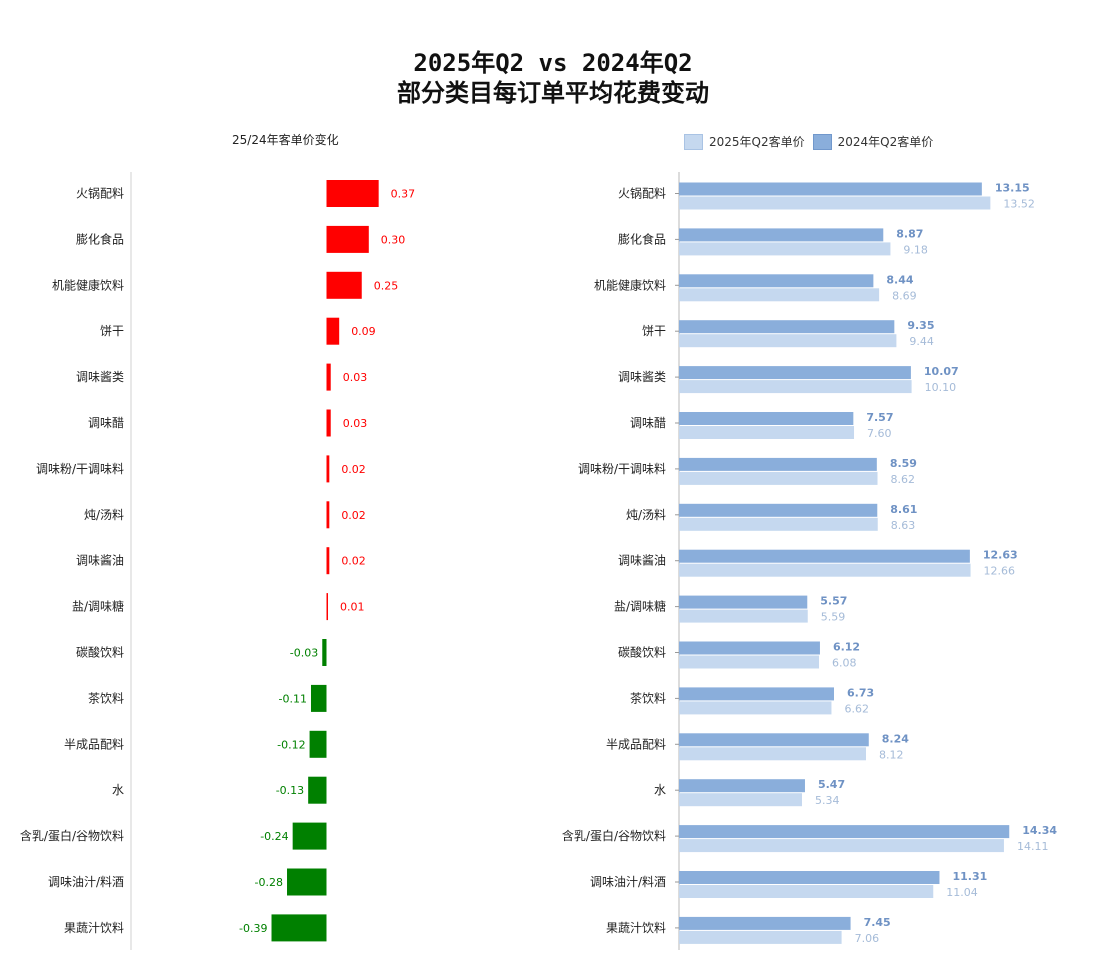 The image size is (1106, 979). Describe the element at coordinates (648, 422) in the screenshot. I see `right-category-label: 调味醋` at that location.